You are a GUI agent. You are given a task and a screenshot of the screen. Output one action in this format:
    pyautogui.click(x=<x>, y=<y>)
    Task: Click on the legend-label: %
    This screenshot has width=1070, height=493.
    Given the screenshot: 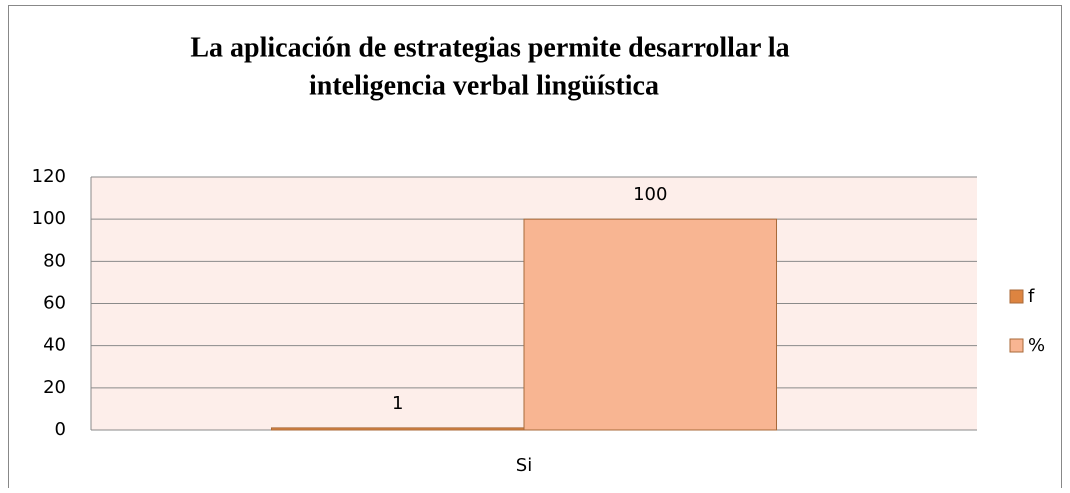 What is the action you would take?
    pyautogui.click(x=1036, y=345)
    